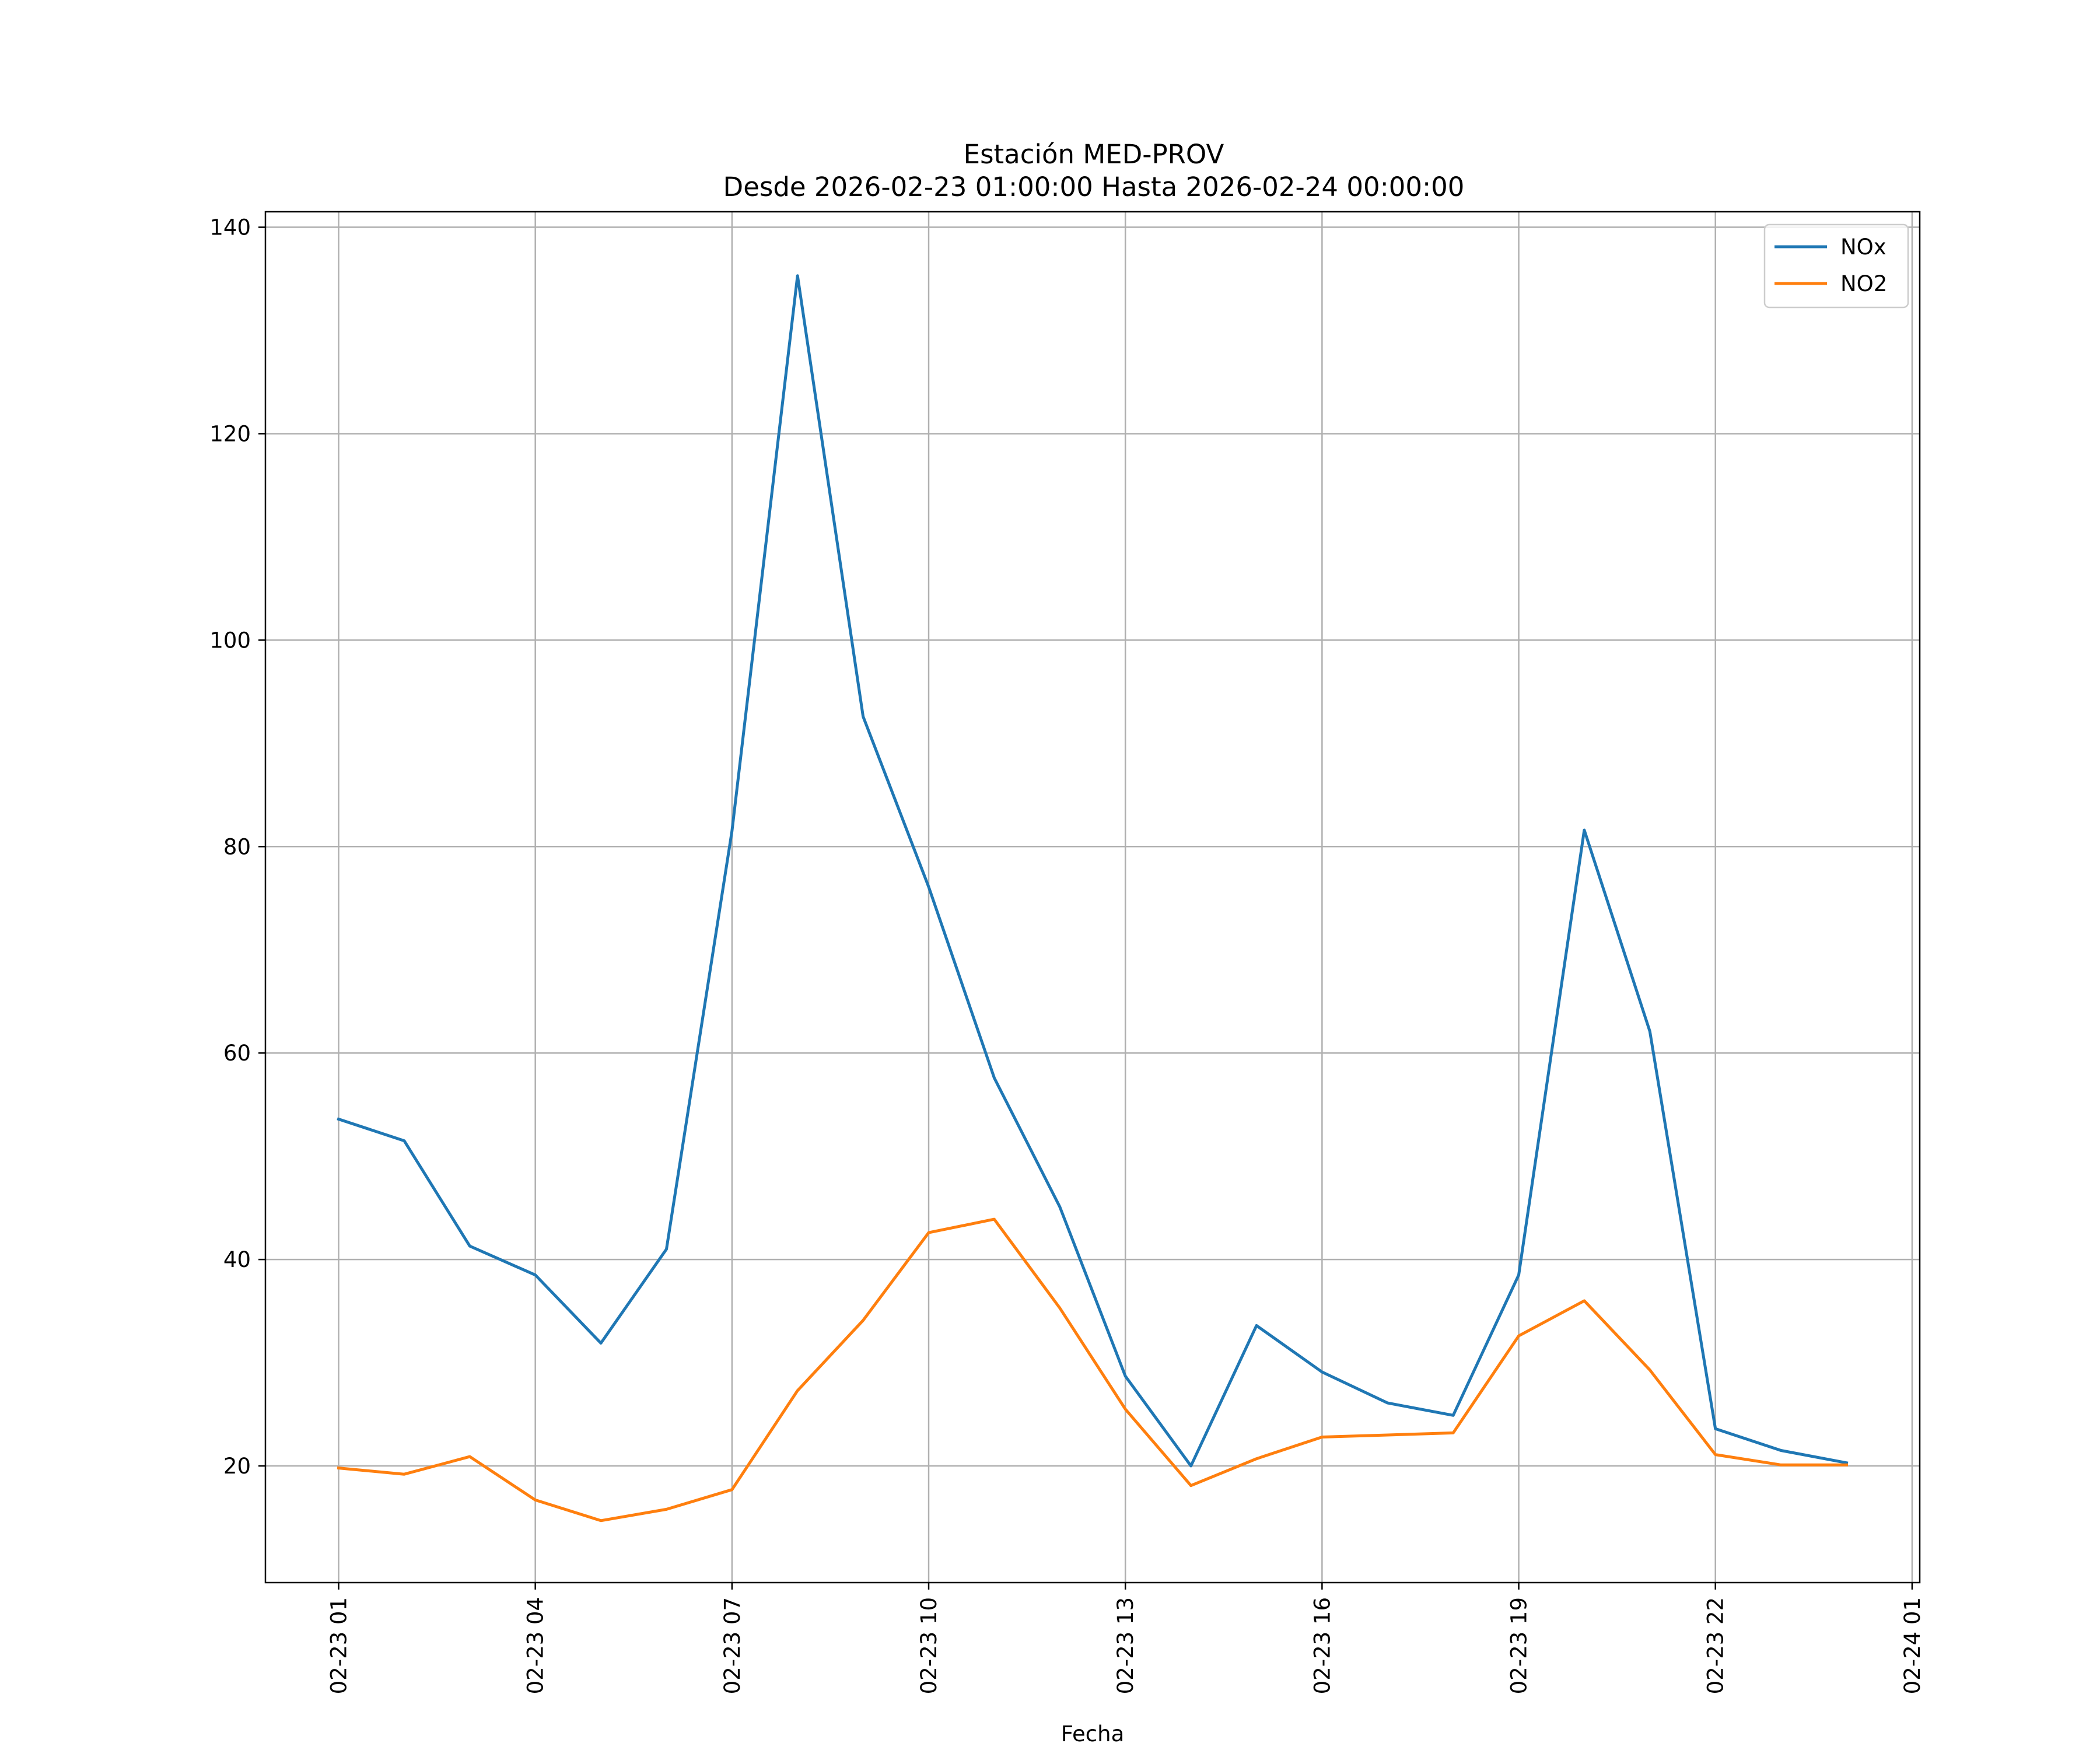 The width and height of the screenshot is (2100, 1750). Describe the element at coordinates (230, 433) in the screenshot. I see `y-tick-label: 120` at that location.